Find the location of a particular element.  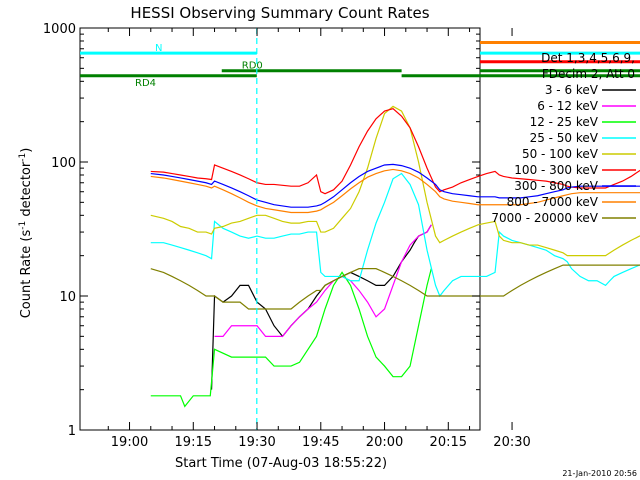

legend-label: 6 - 12 keV is located at coordinates (568, 106).